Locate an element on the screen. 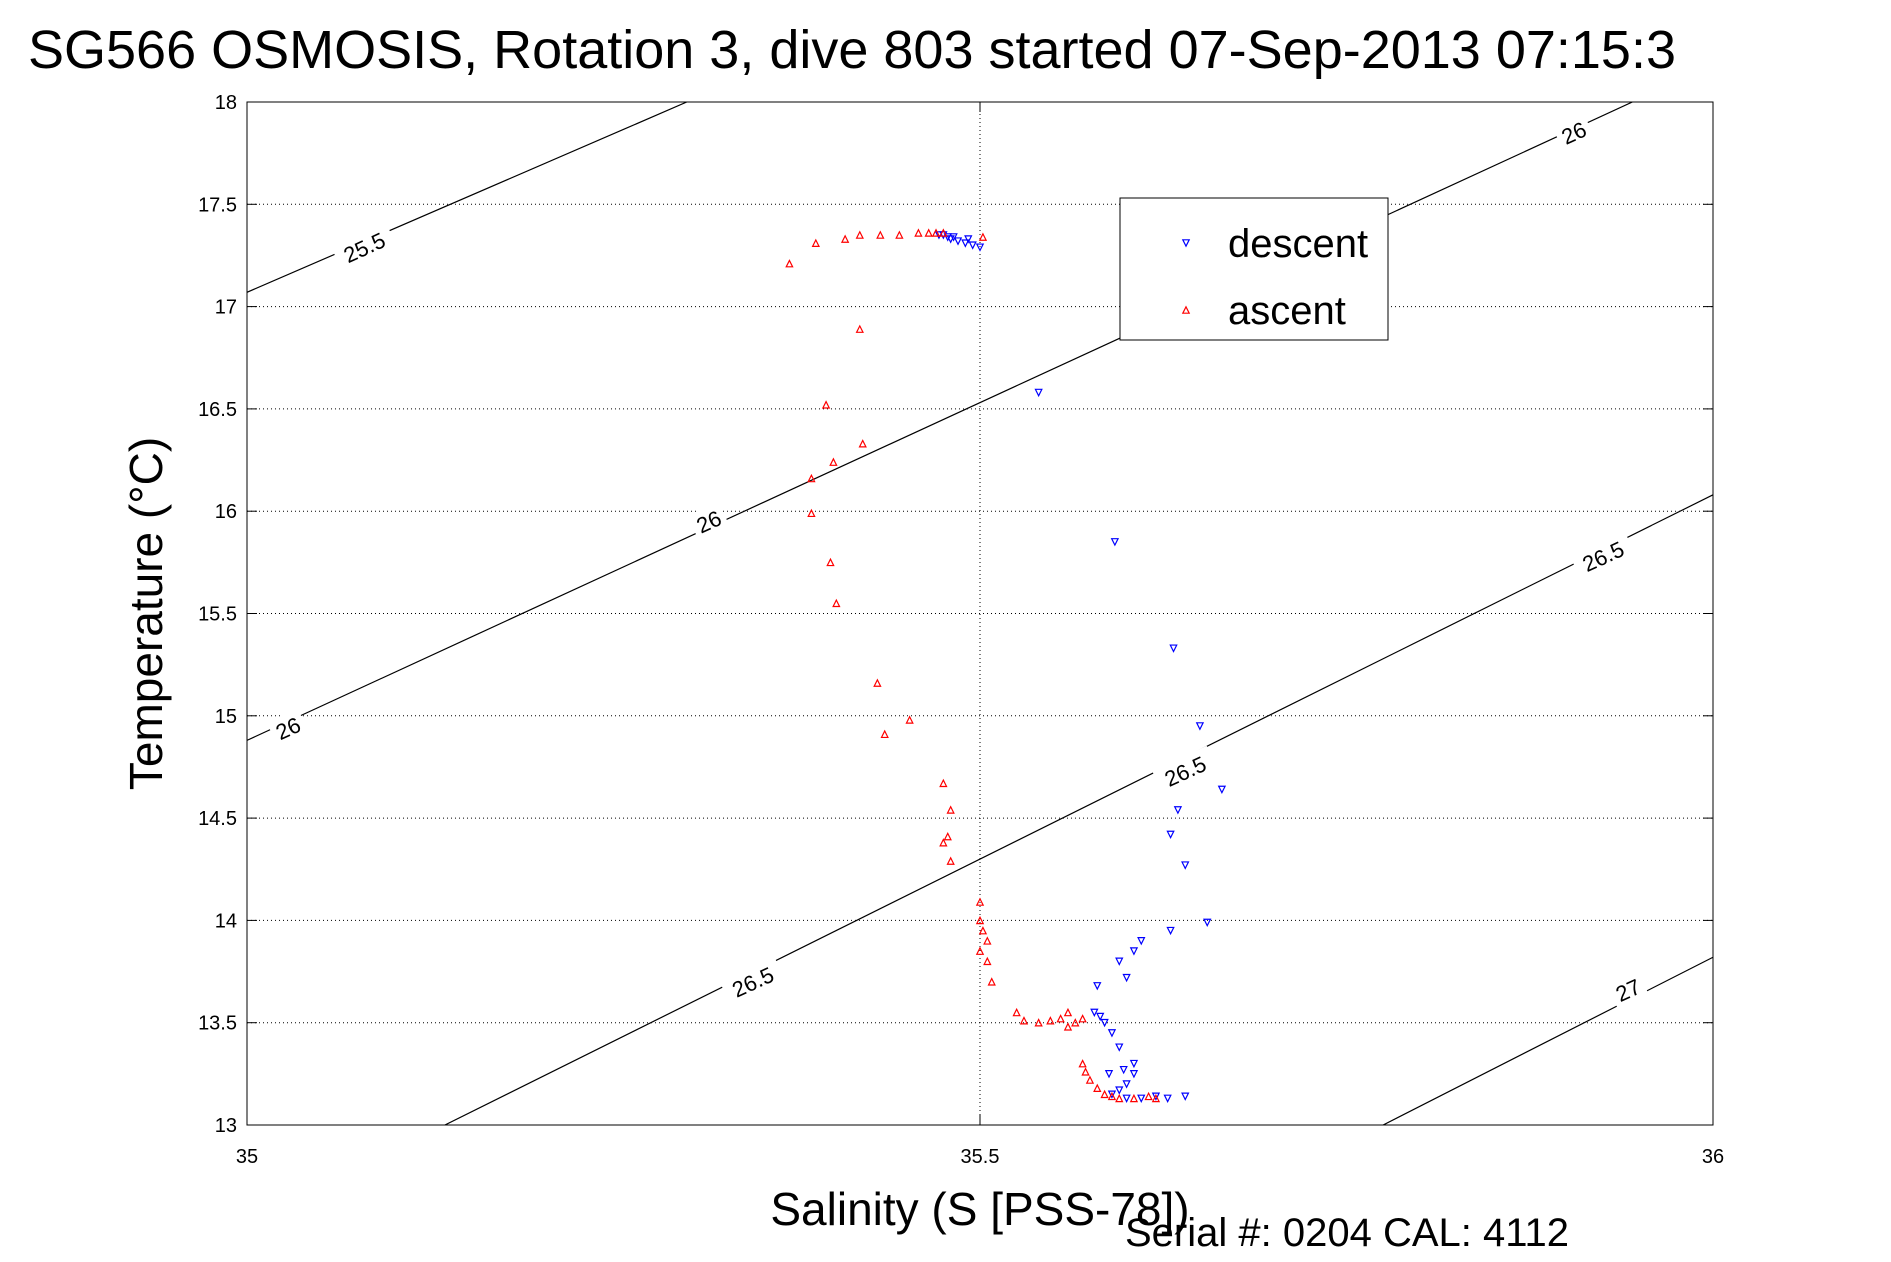 The width and height of the screenshot is (1891, 1262). y-tick-label: 17 is located at coordinates (226, 308).